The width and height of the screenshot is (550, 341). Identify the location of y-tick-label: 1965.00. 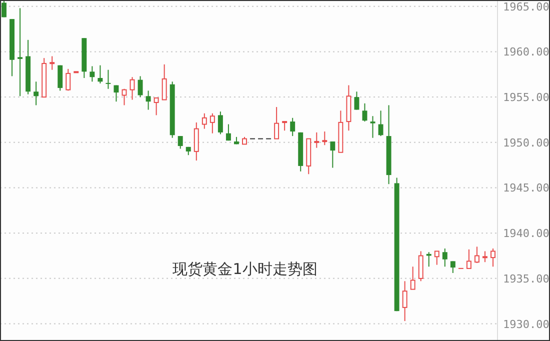
(526, 7).